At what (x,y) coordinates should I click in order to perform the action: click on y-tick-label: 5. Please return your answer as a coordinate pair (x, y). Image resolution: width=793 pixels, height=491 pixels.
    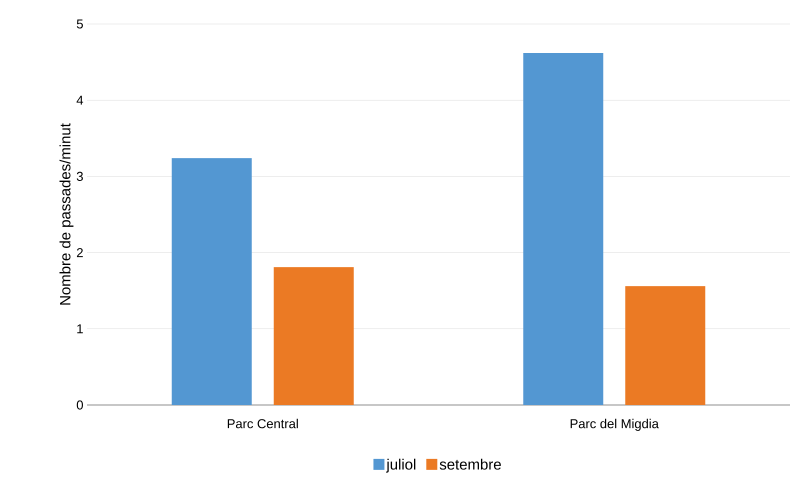
    Looking at the image, I should click on (79, 24).